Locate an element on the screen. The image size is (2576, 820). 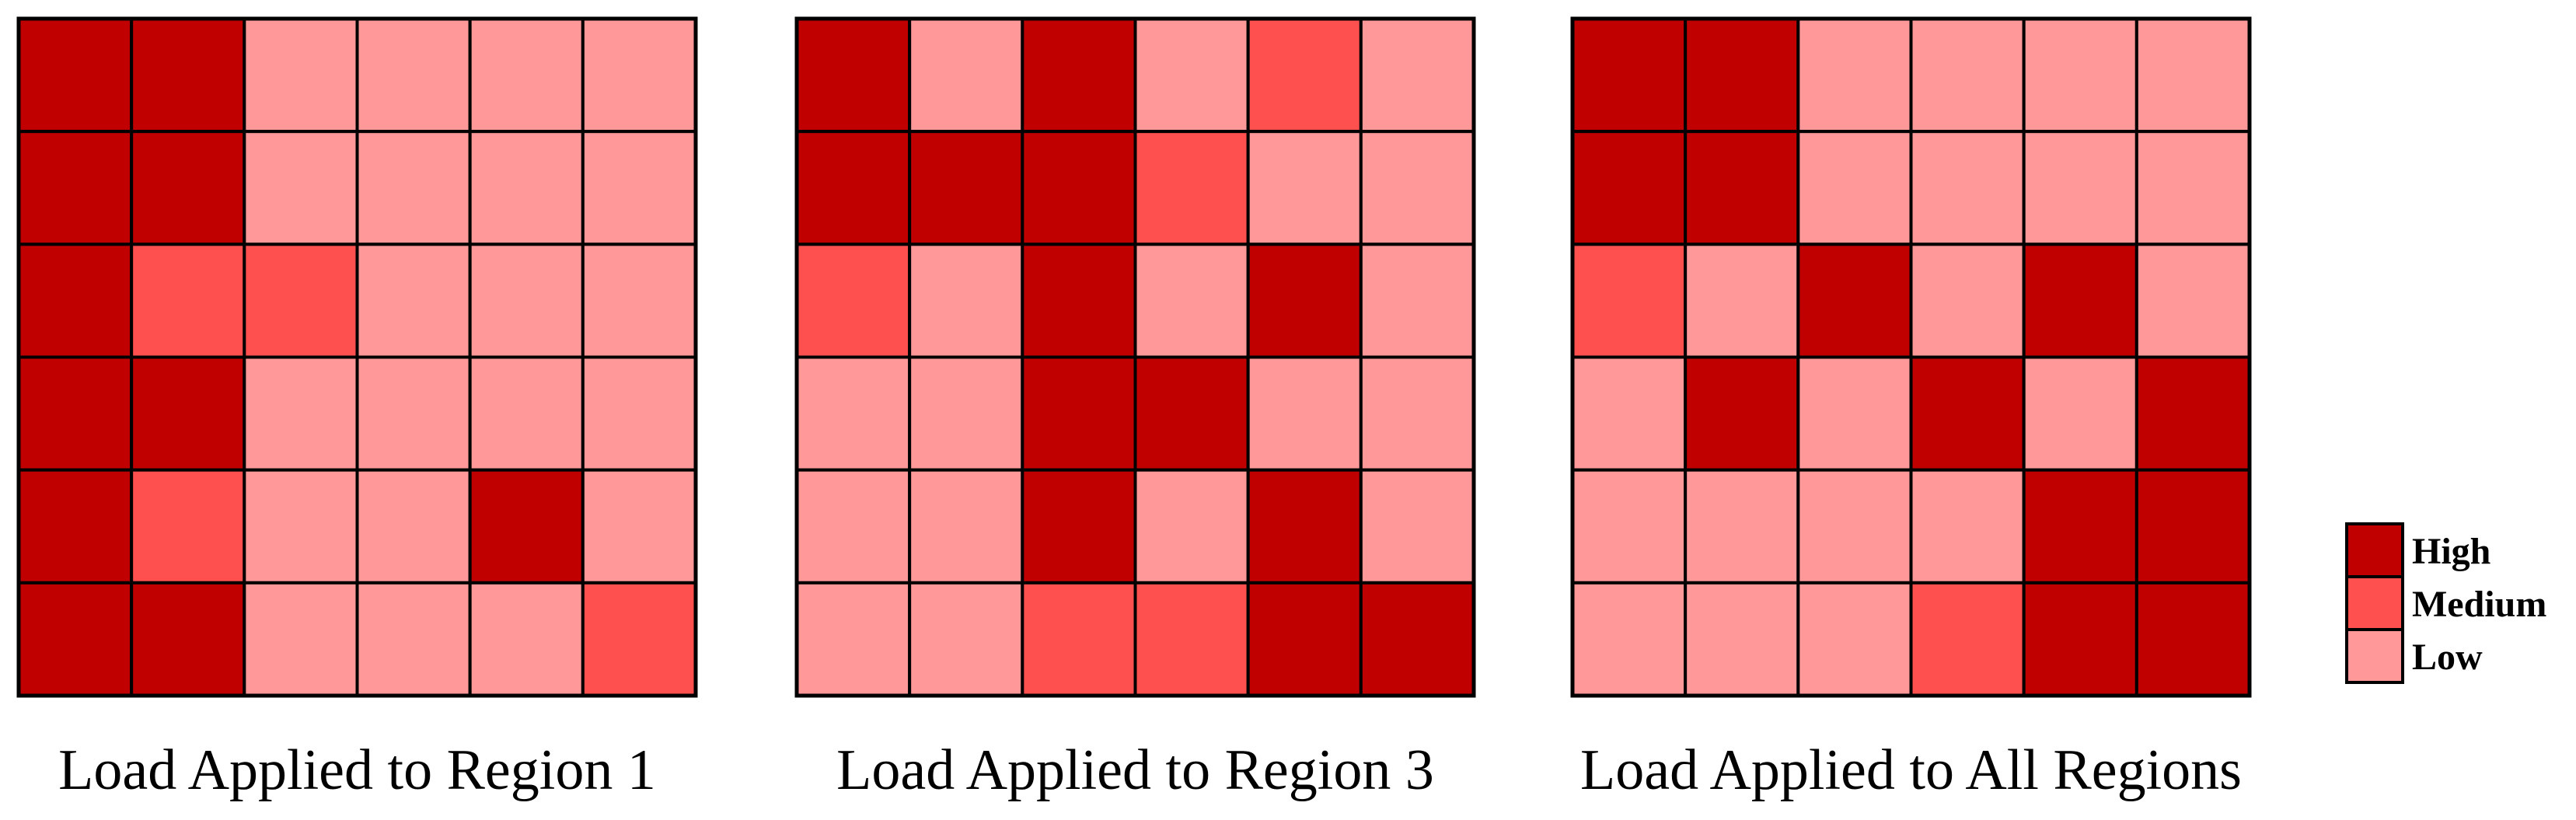
heatmap-title: Load Applied to Region 3 is located at coordinates (1135, 770).